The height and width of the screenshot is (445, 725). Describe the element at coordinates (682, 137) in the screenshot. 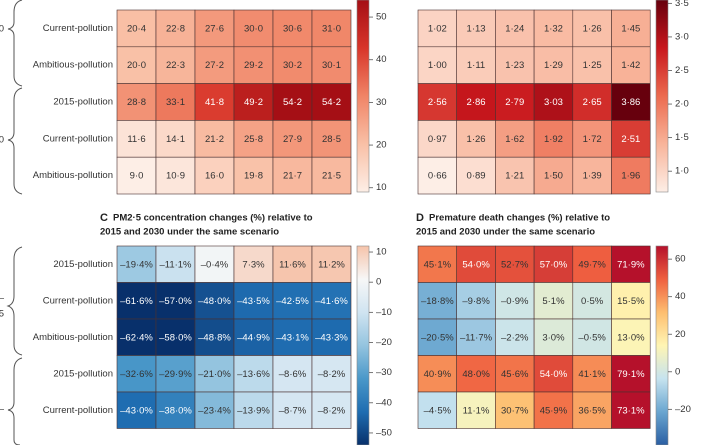

I see `colorbar-tick-label: 1·5` at that location.